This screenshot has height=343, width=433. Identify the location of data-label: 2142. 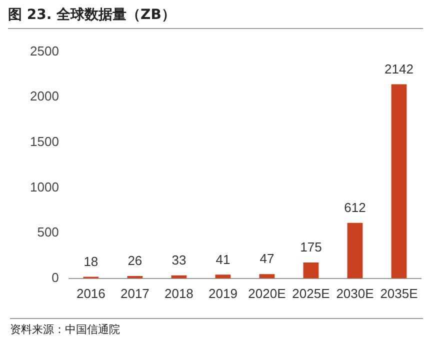
(399, 68).